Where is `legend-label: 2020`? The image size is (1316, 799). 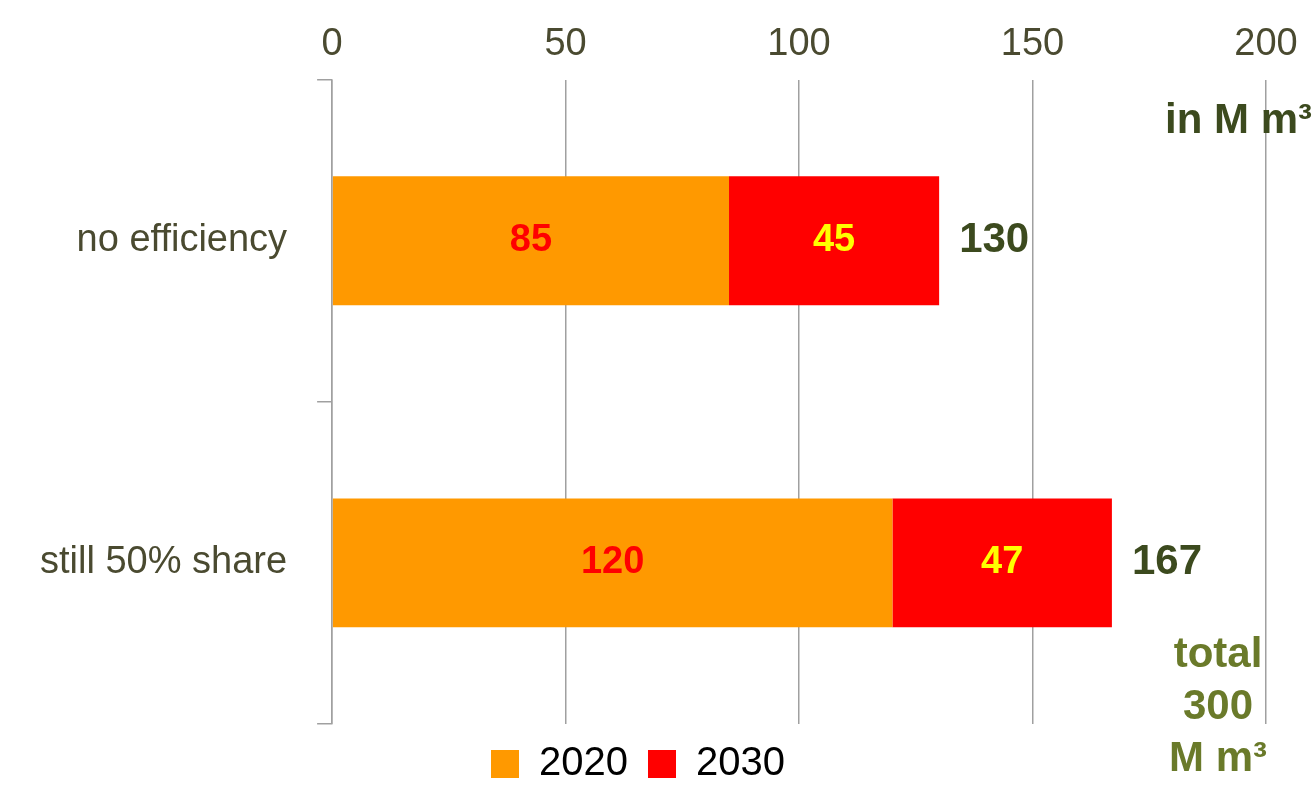
legend-label: 2020 is located at coordinates (583, 761).